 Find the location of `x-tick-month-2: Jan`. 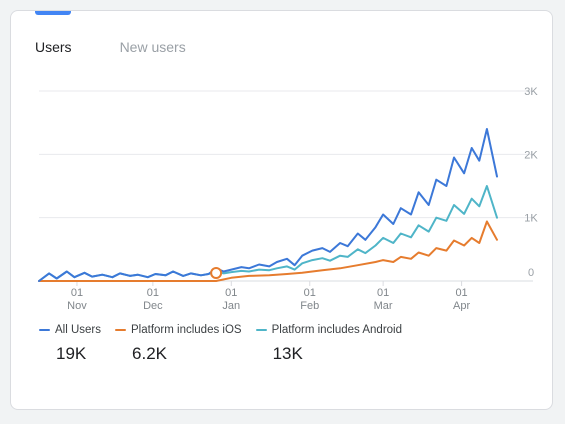

x-tick-month-2: Jan is located at coordinates (231, 305).